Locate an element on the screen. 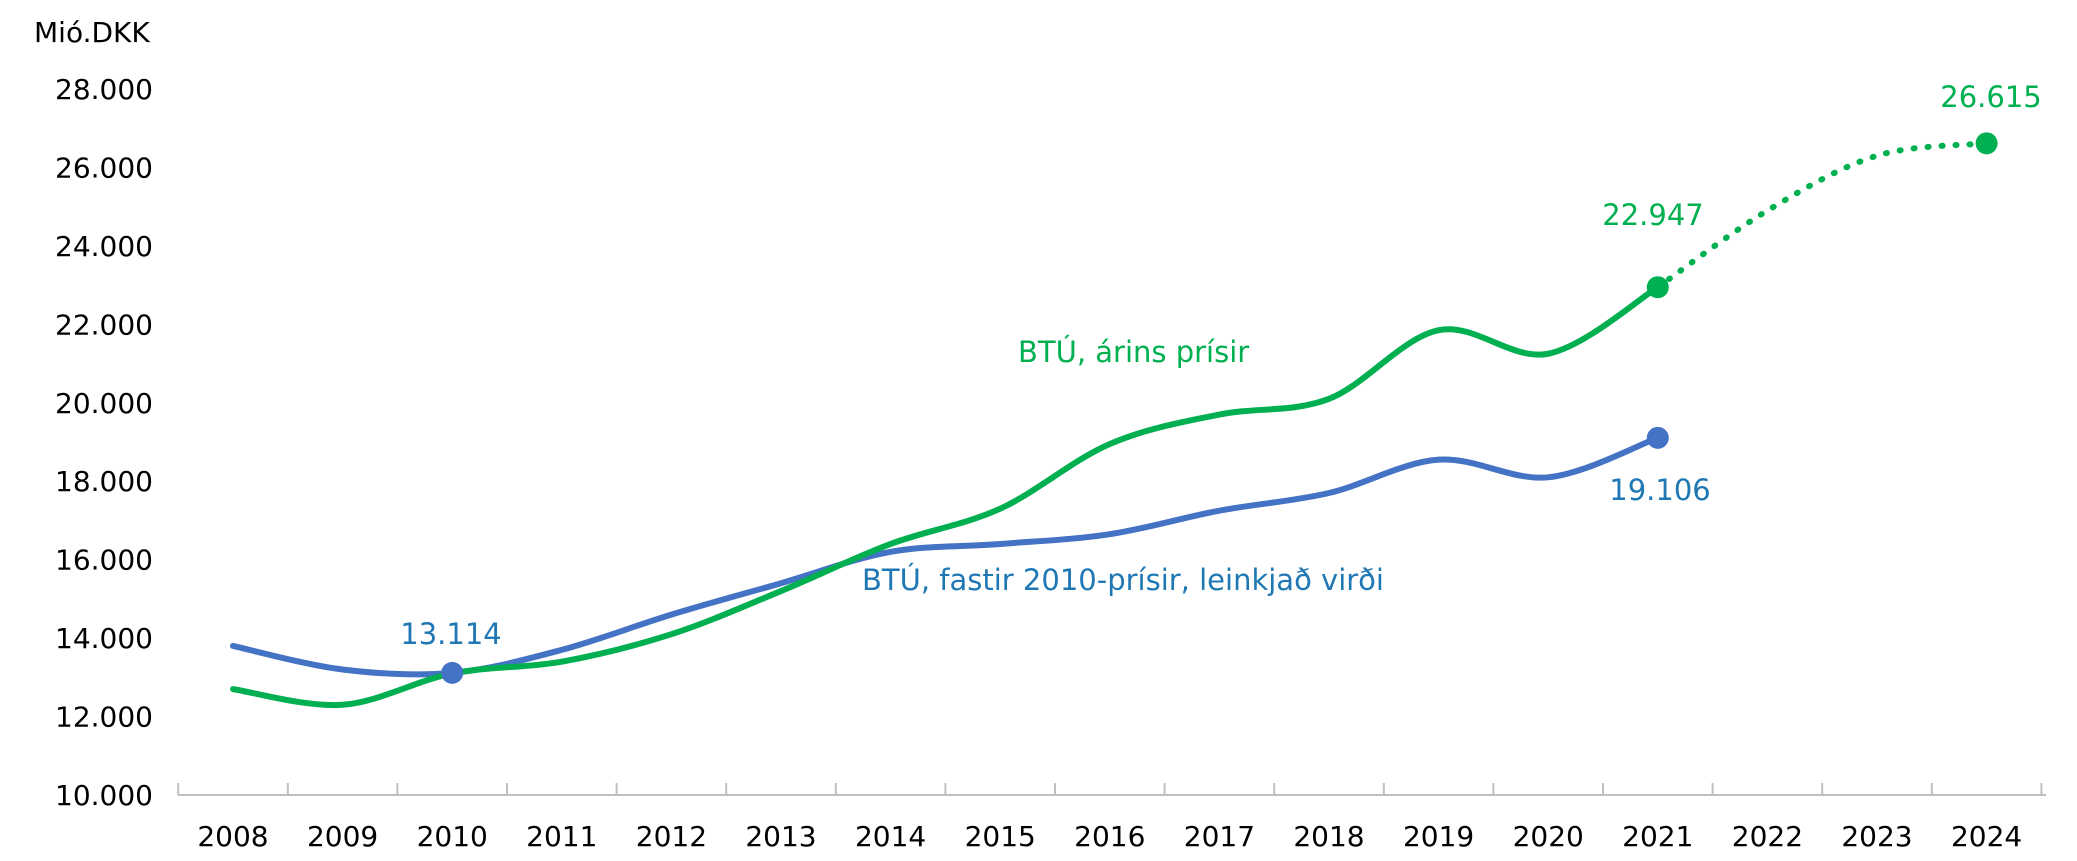 The width and height of the screenshot is (2077, 861). x-tick-label: 2013 is located at coordinates (780, 836).